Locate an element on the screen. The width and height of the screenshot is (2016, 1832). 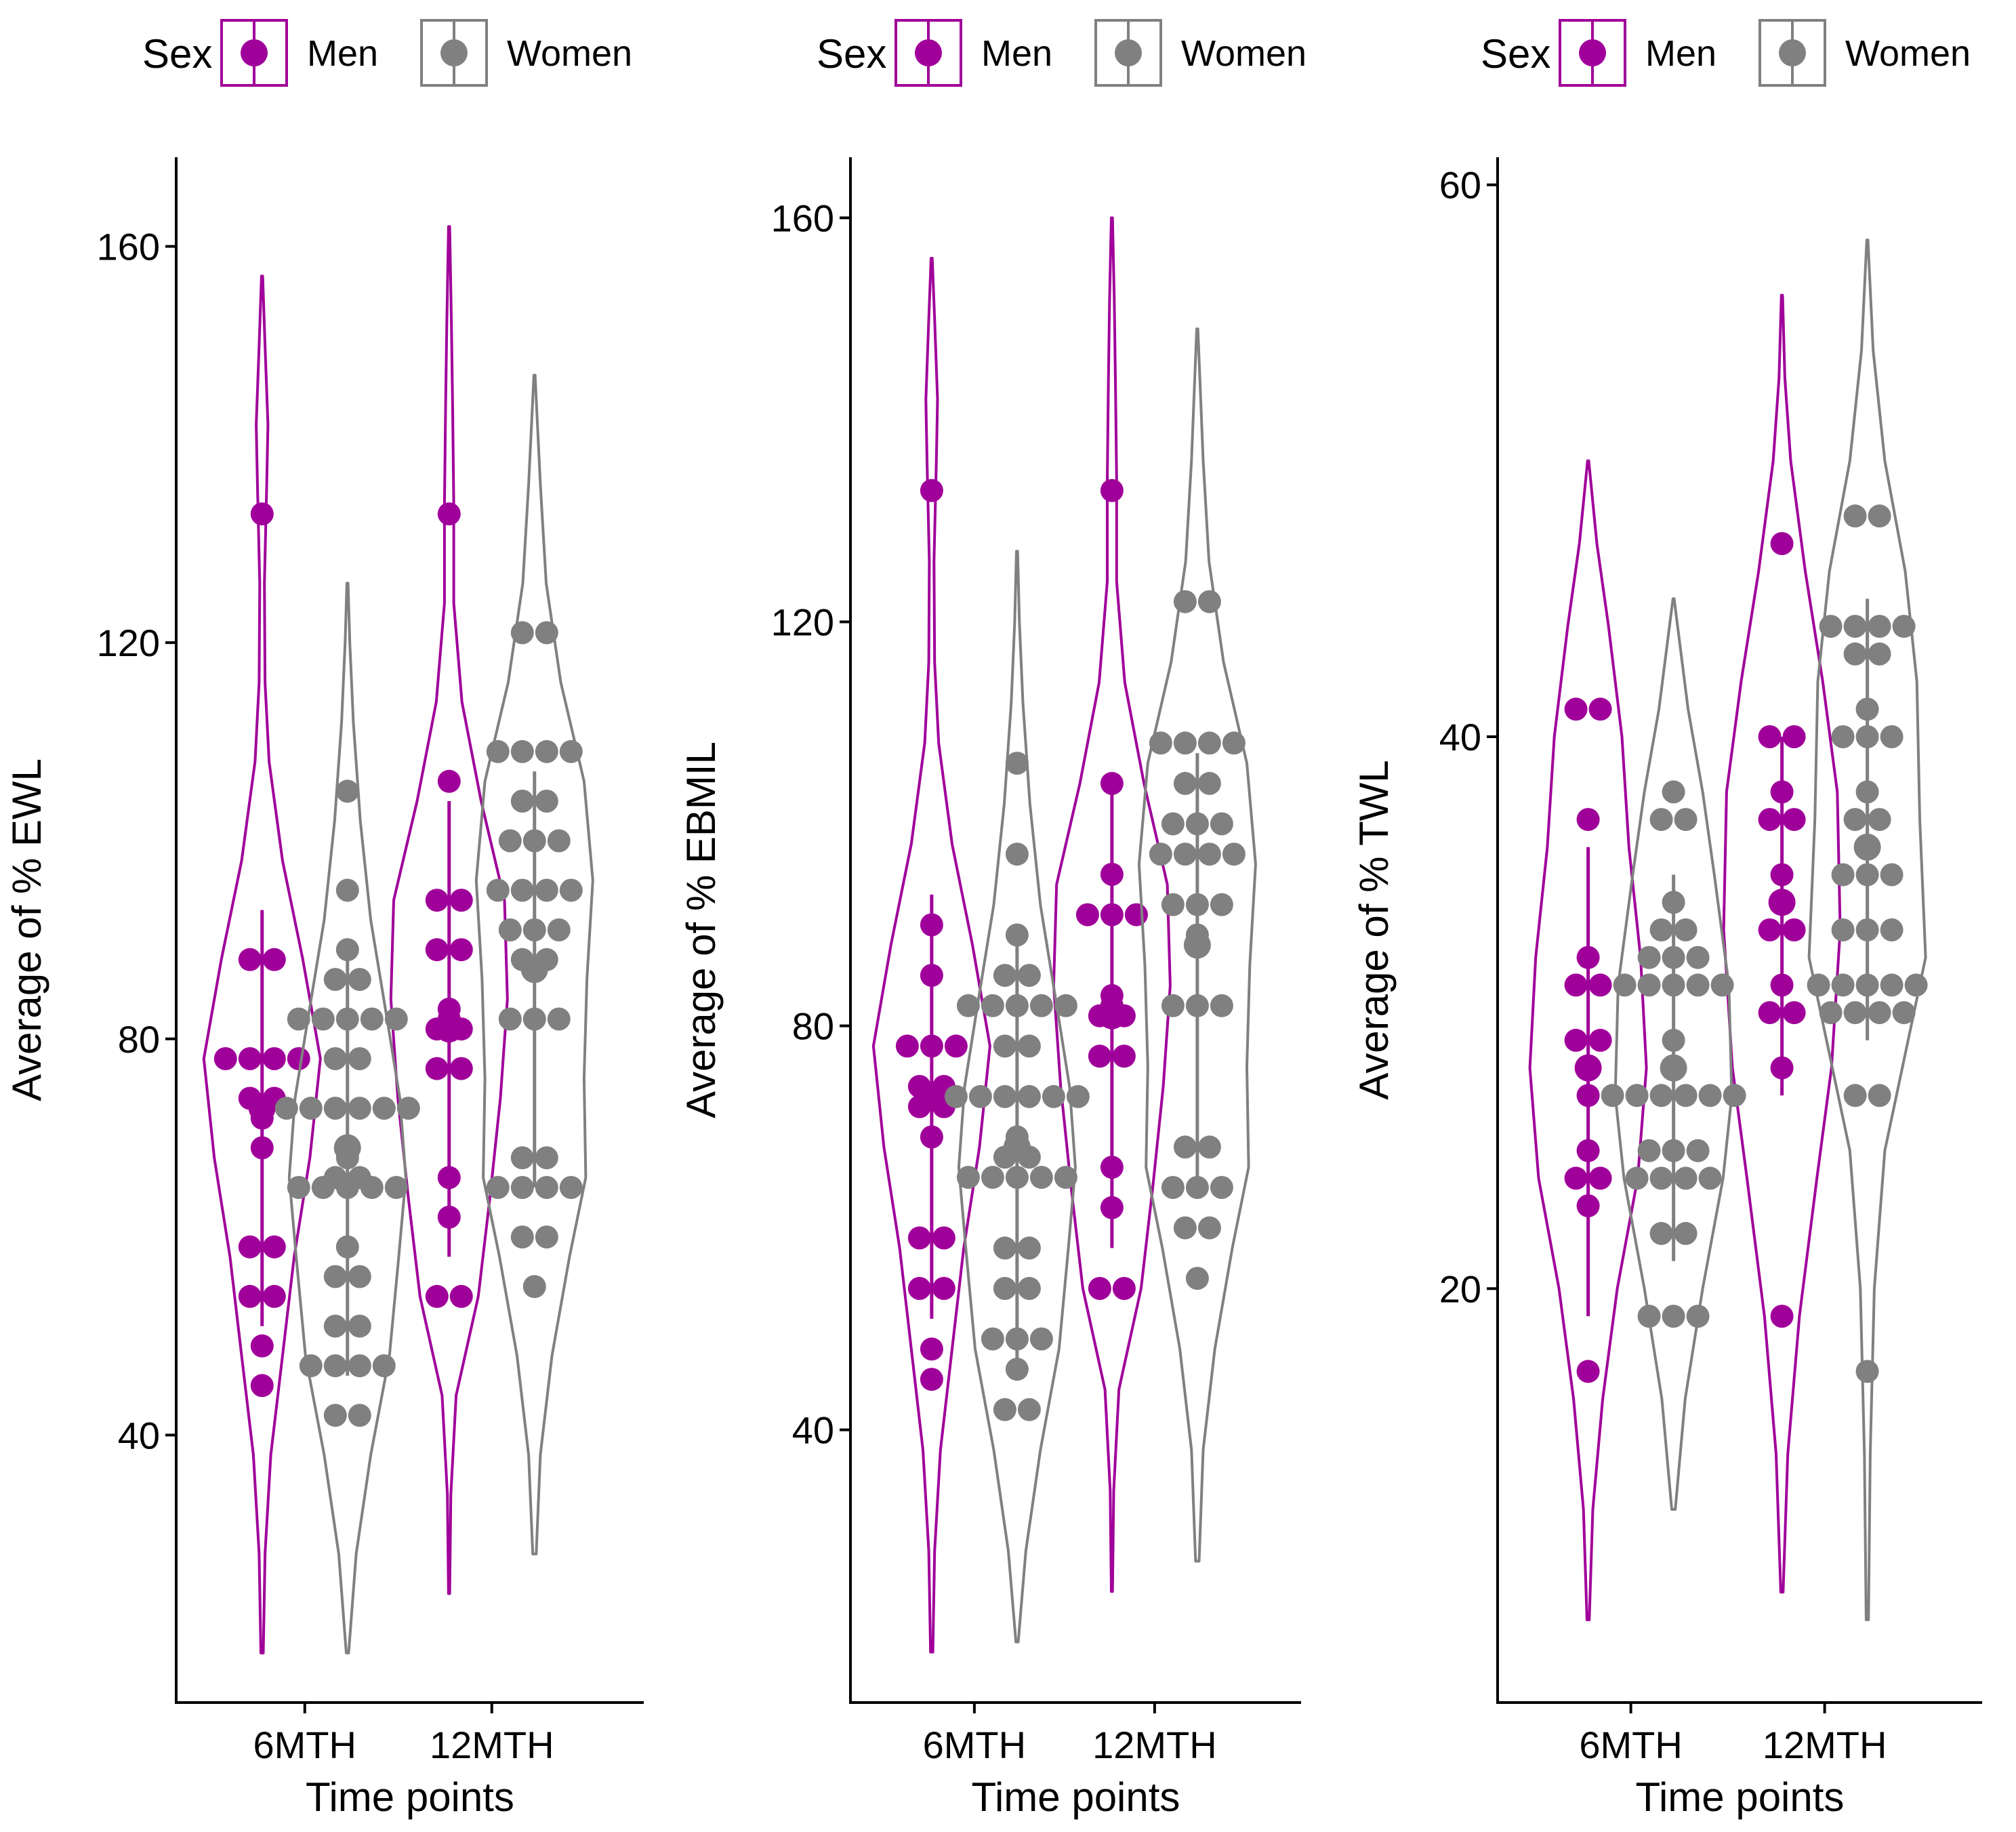
y-tick-label: 80 is located at coordinates (813, 1026).